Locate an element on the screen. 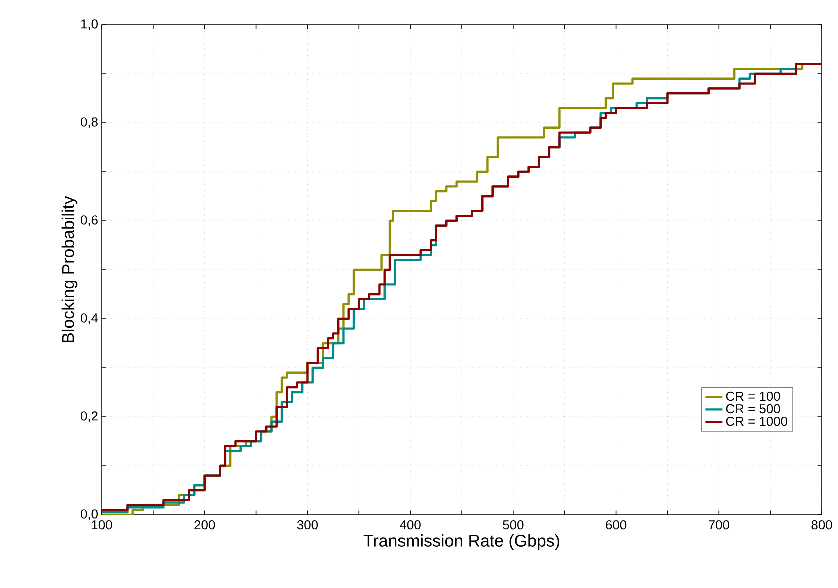 Image resolution: width=838 pixels, height=588 pixels. x-tick-label: 800 is located at coordinates (822, 525).